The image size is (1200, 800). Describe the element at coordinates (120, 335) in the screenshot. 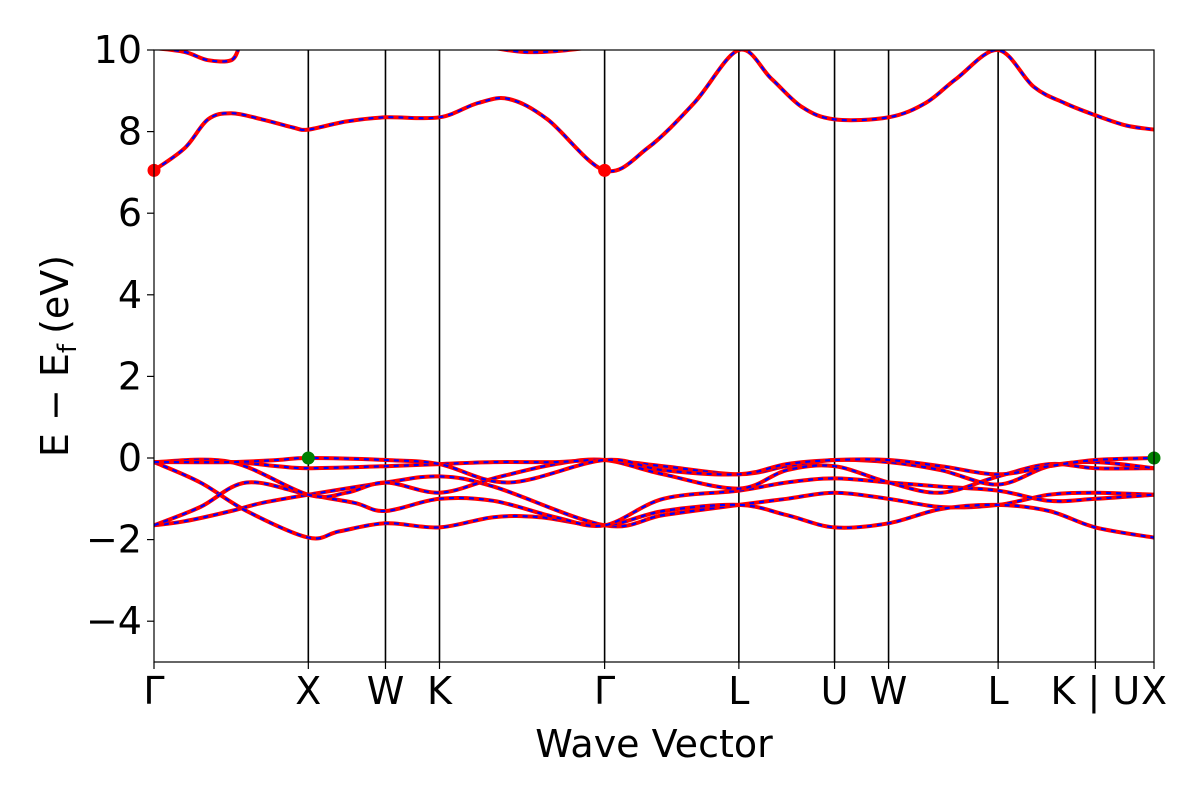

I see `y-axis-ticks: −4 −2 0 2 4 6 8 10` at that location.